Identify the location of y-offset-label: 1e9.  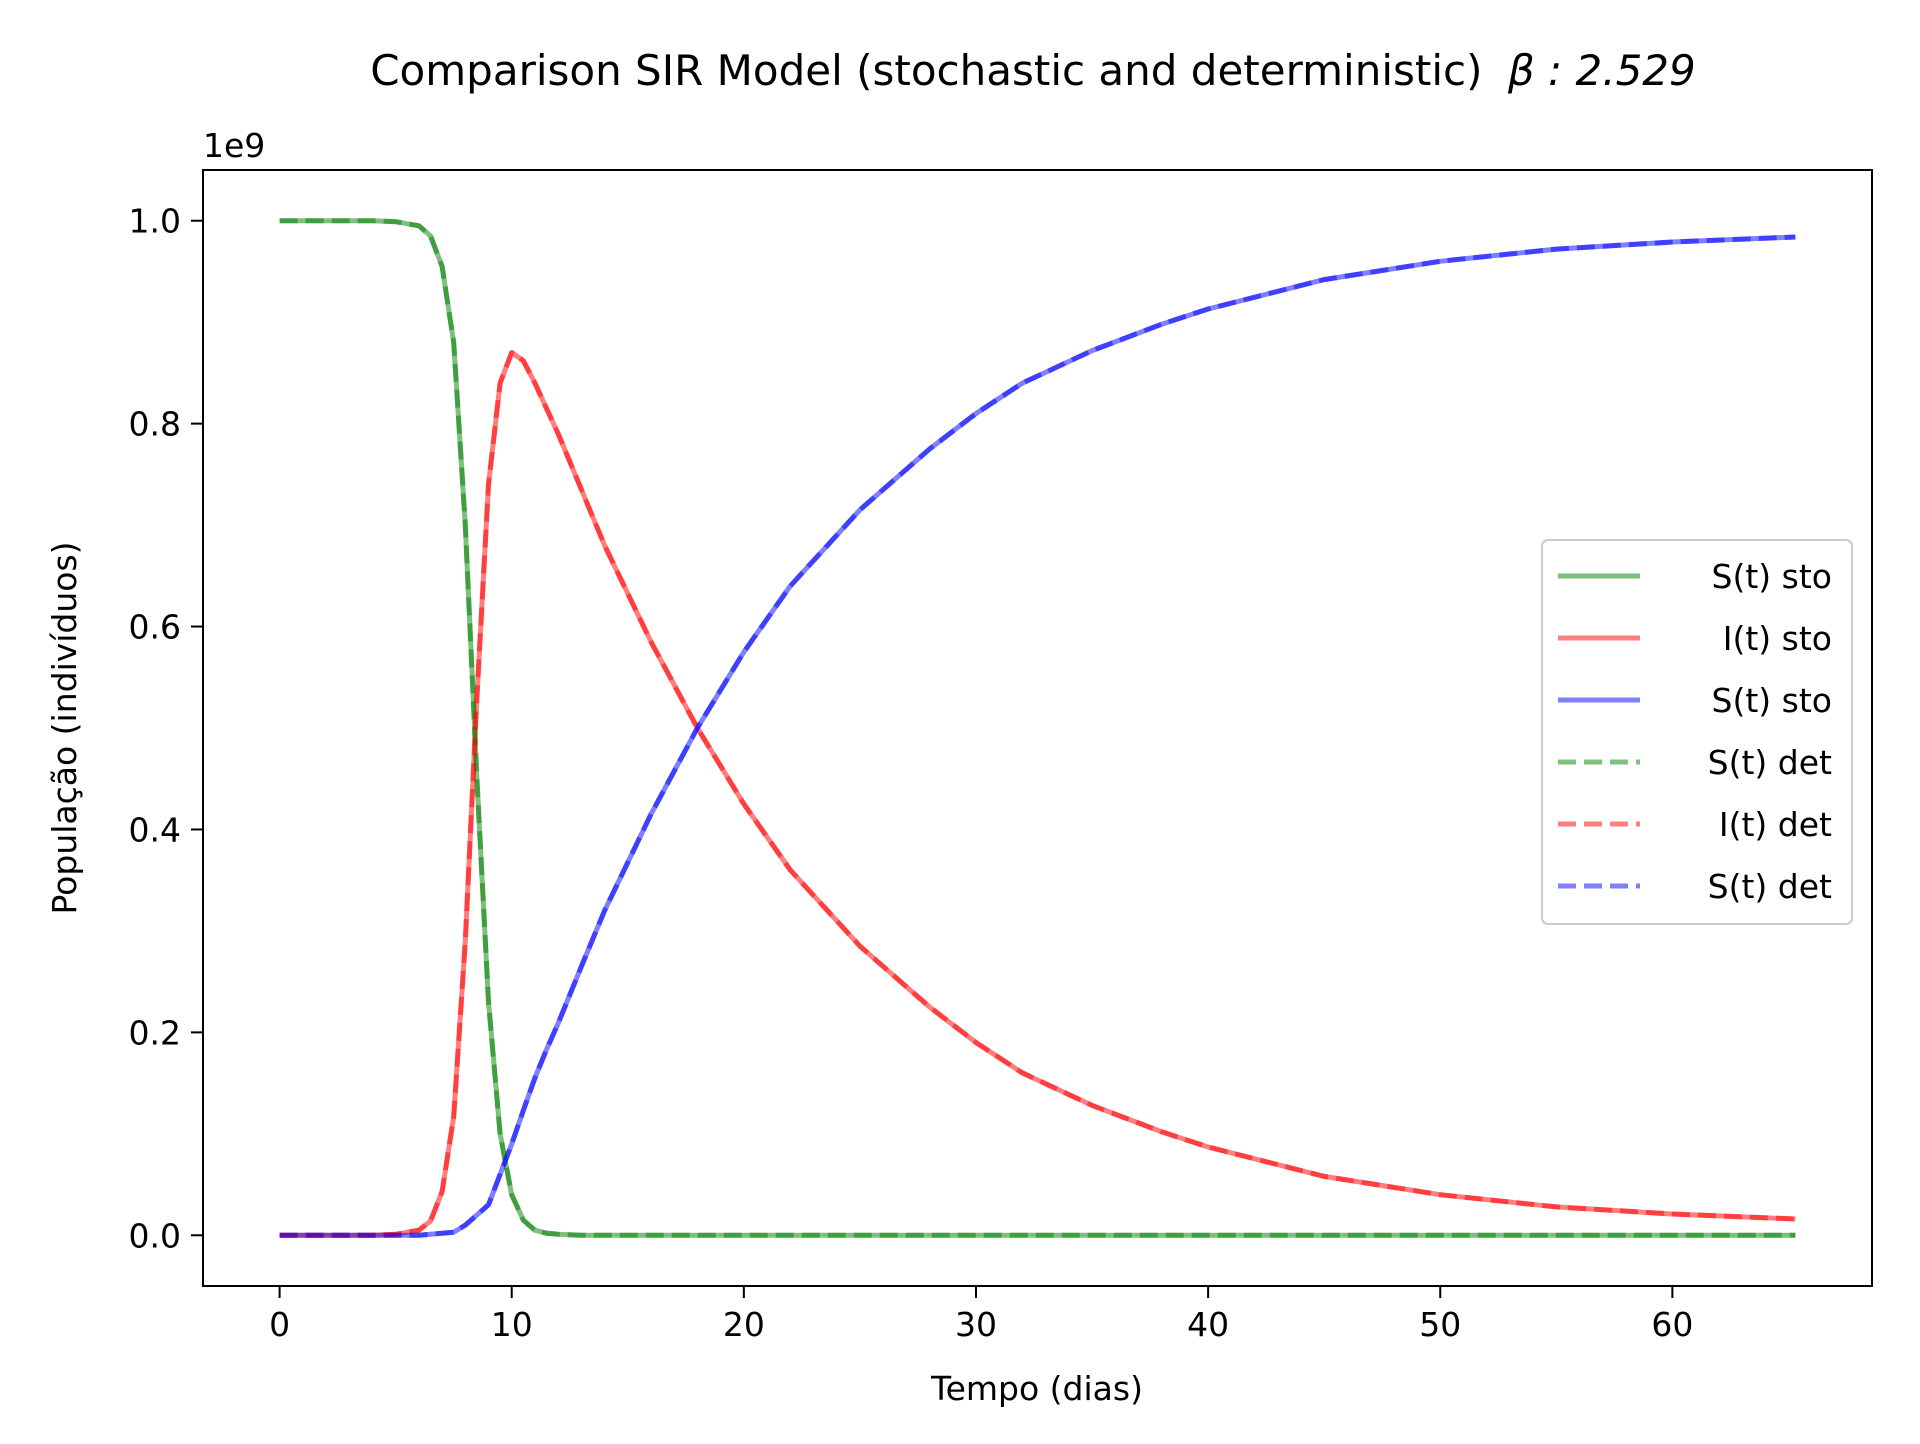
(234, 145).